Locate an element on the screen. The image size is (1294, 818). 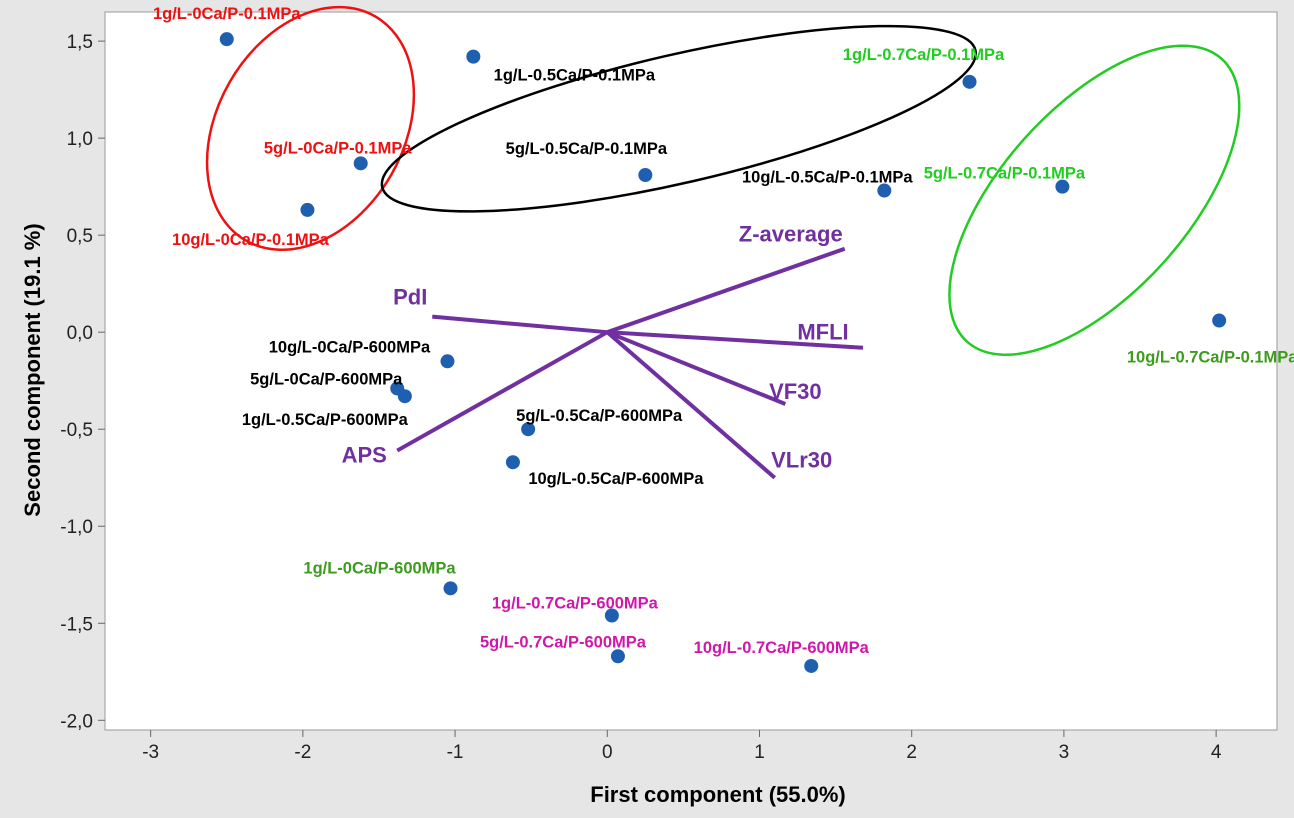
loading-vector-label: PdI is located at coordinates (410, 297).